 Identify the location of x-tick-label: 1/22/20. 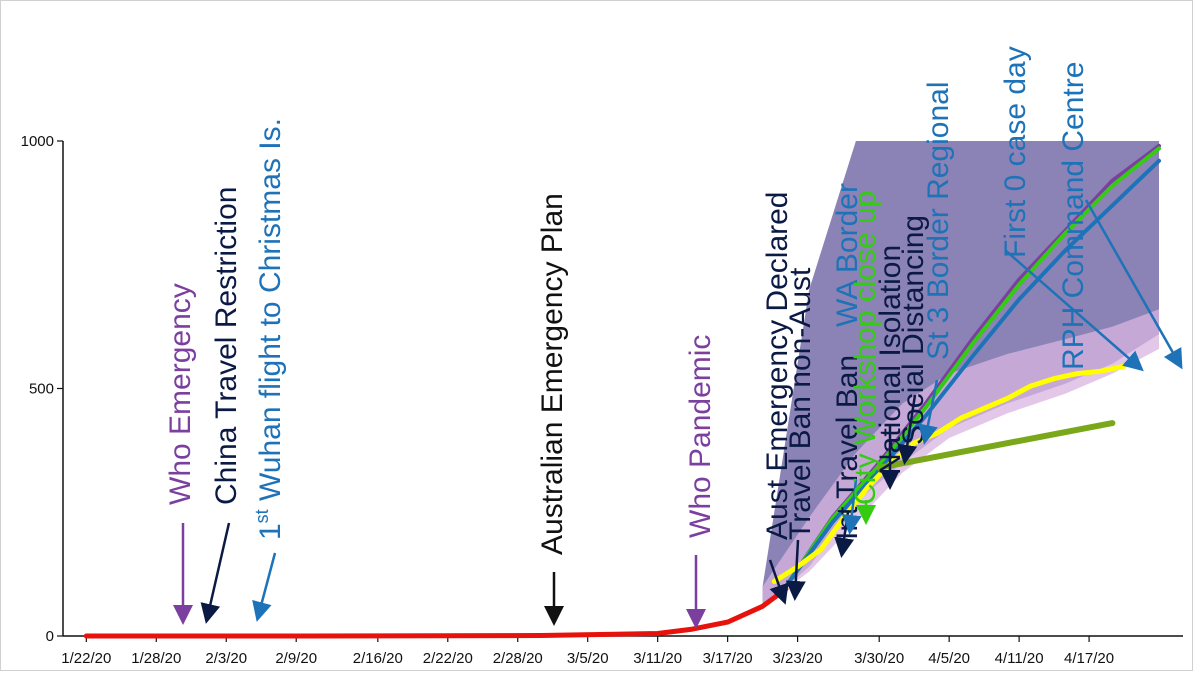
(86, 658).